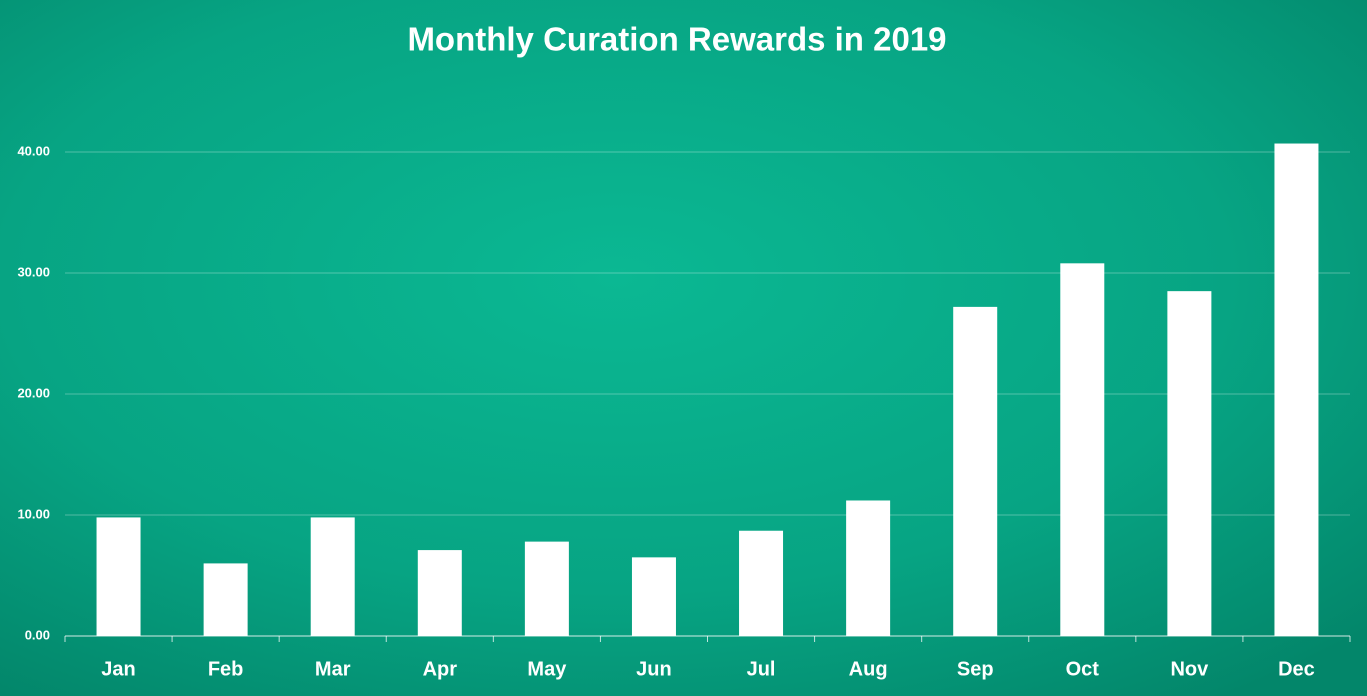 The height and width of the screenshot is (696, 1367). Describe the element at coordinates (975, 669) in the screenshot. I see `x-tick-label: Sep` at that location.